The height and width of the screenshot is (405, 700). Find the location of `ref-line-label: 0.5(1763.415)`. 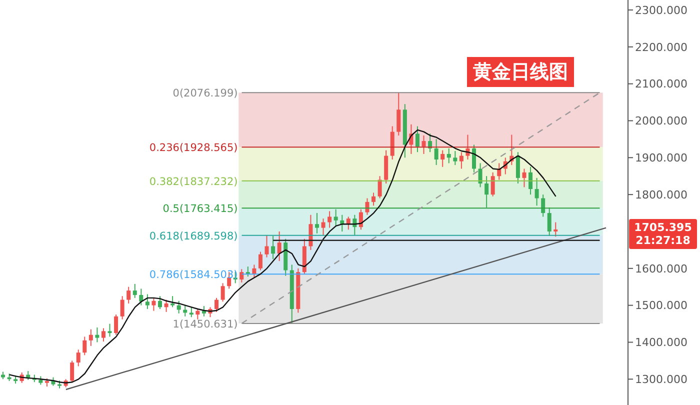

ref-line-label: 0.5(1763.415) is located at coordinates (200, 209).